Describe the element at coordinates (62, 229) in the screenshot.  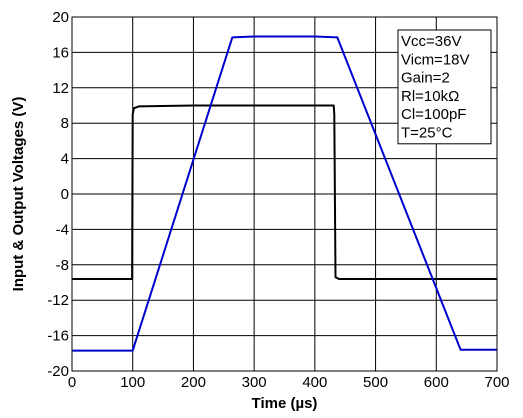
I see `y-tick-label: -4` at that location.